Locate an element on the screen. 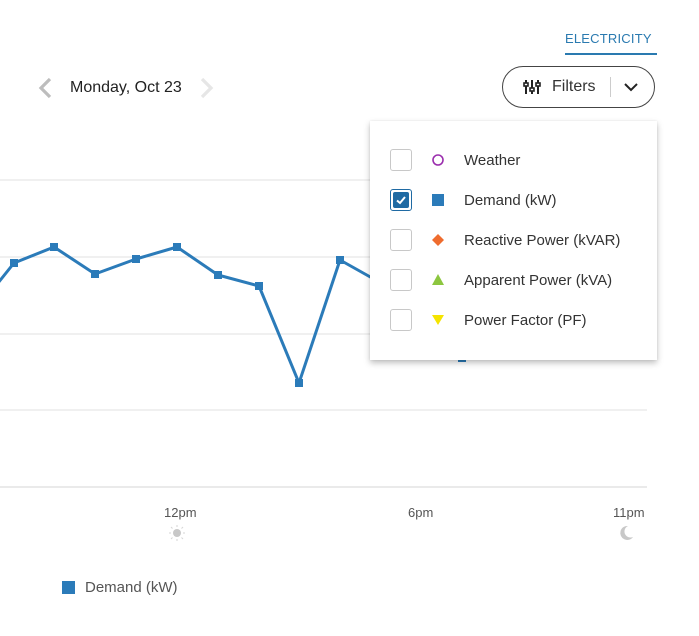 The height and width of the screenshot is (636, 699). checkbox-reactive-power is located at coordinates (401, 240).